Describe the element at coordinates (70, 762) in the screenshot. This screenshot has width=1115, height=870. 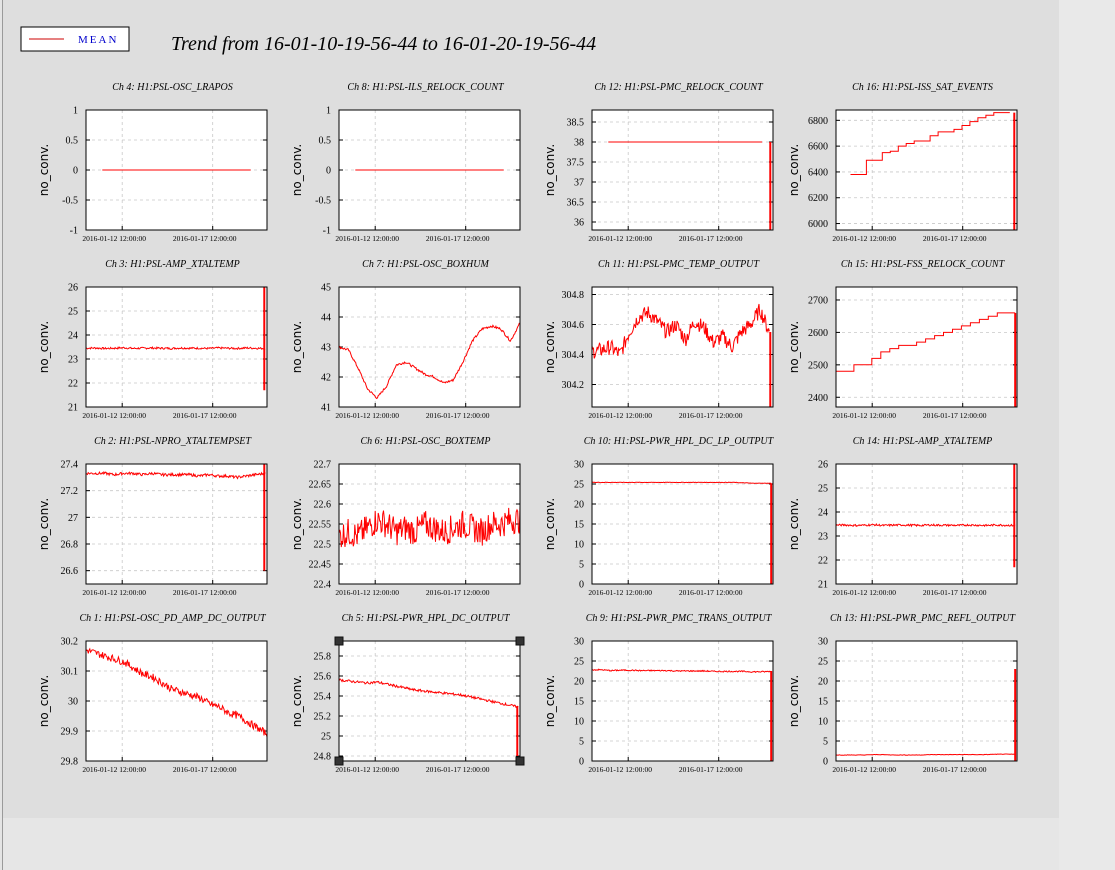
I see `y-tick-label: 29.8` at that location.